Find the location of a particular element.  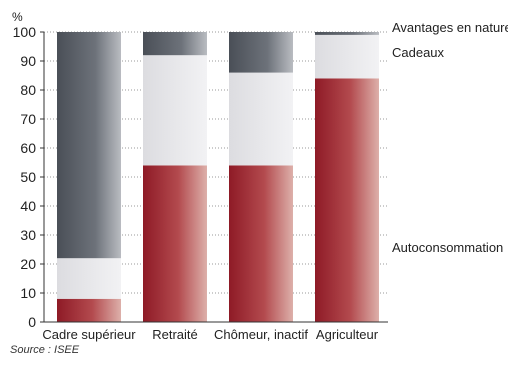

x-category-label: Agriculteur is located at coordinates (347, 334).